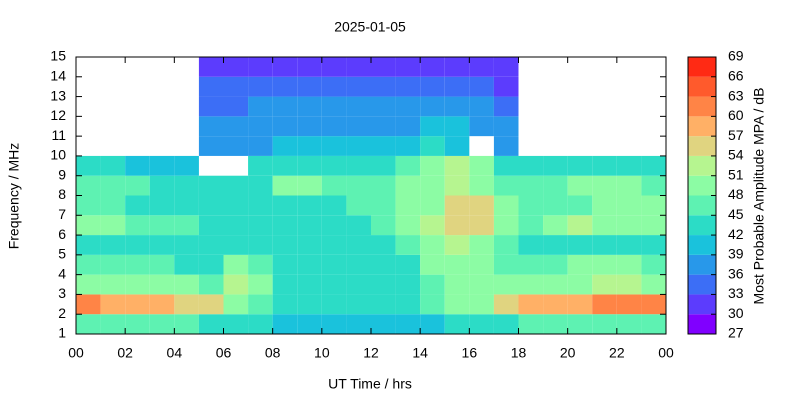 This screenshot has height=400, width=800. What do you see at coordinates (736, 313) in the screenshot?
I see `colorbar-tick-label: 30` at bounding box center [736, 313].